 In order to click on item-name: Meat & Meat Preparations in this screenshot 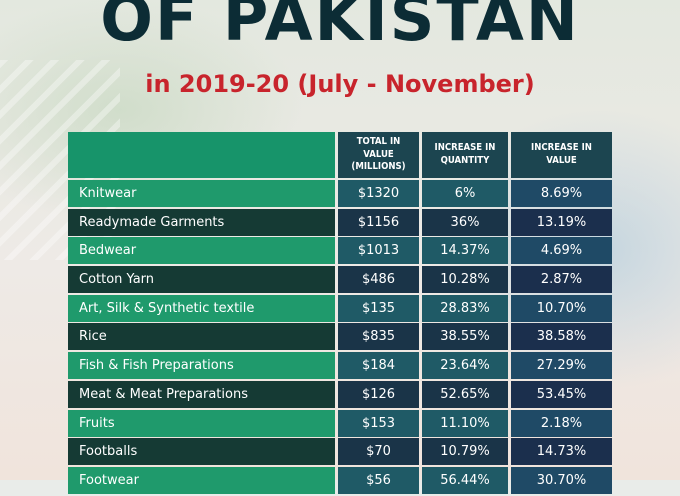, I will do `click(201, 394)`.